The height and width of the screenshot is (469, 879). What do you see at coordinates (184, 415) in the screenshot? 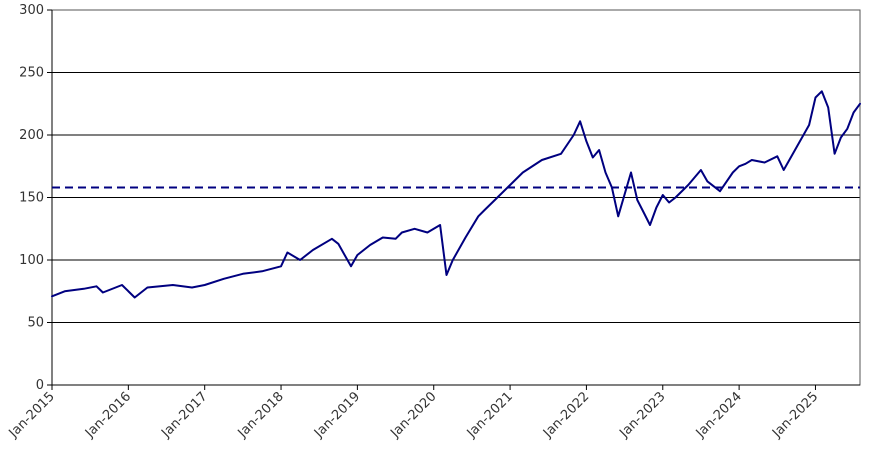
I see `x-tick-label: Jan-2017` at bounding box center [184, 415].